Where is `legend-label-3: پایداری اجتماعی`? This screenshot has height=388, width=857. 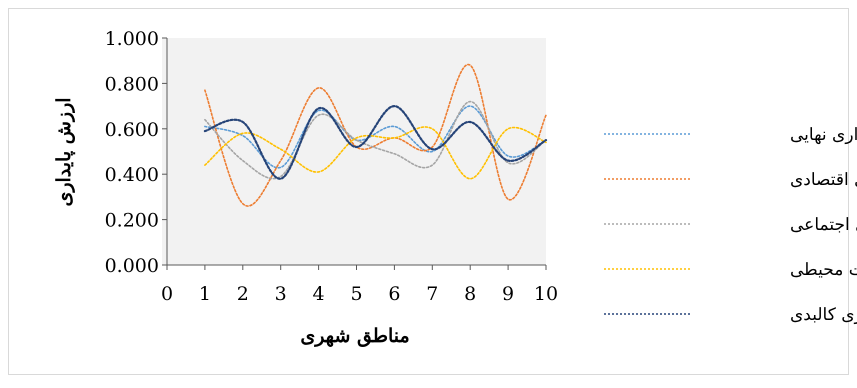 legend-label-3: پایداری اجتماعی is located at coordinates (823, 225).